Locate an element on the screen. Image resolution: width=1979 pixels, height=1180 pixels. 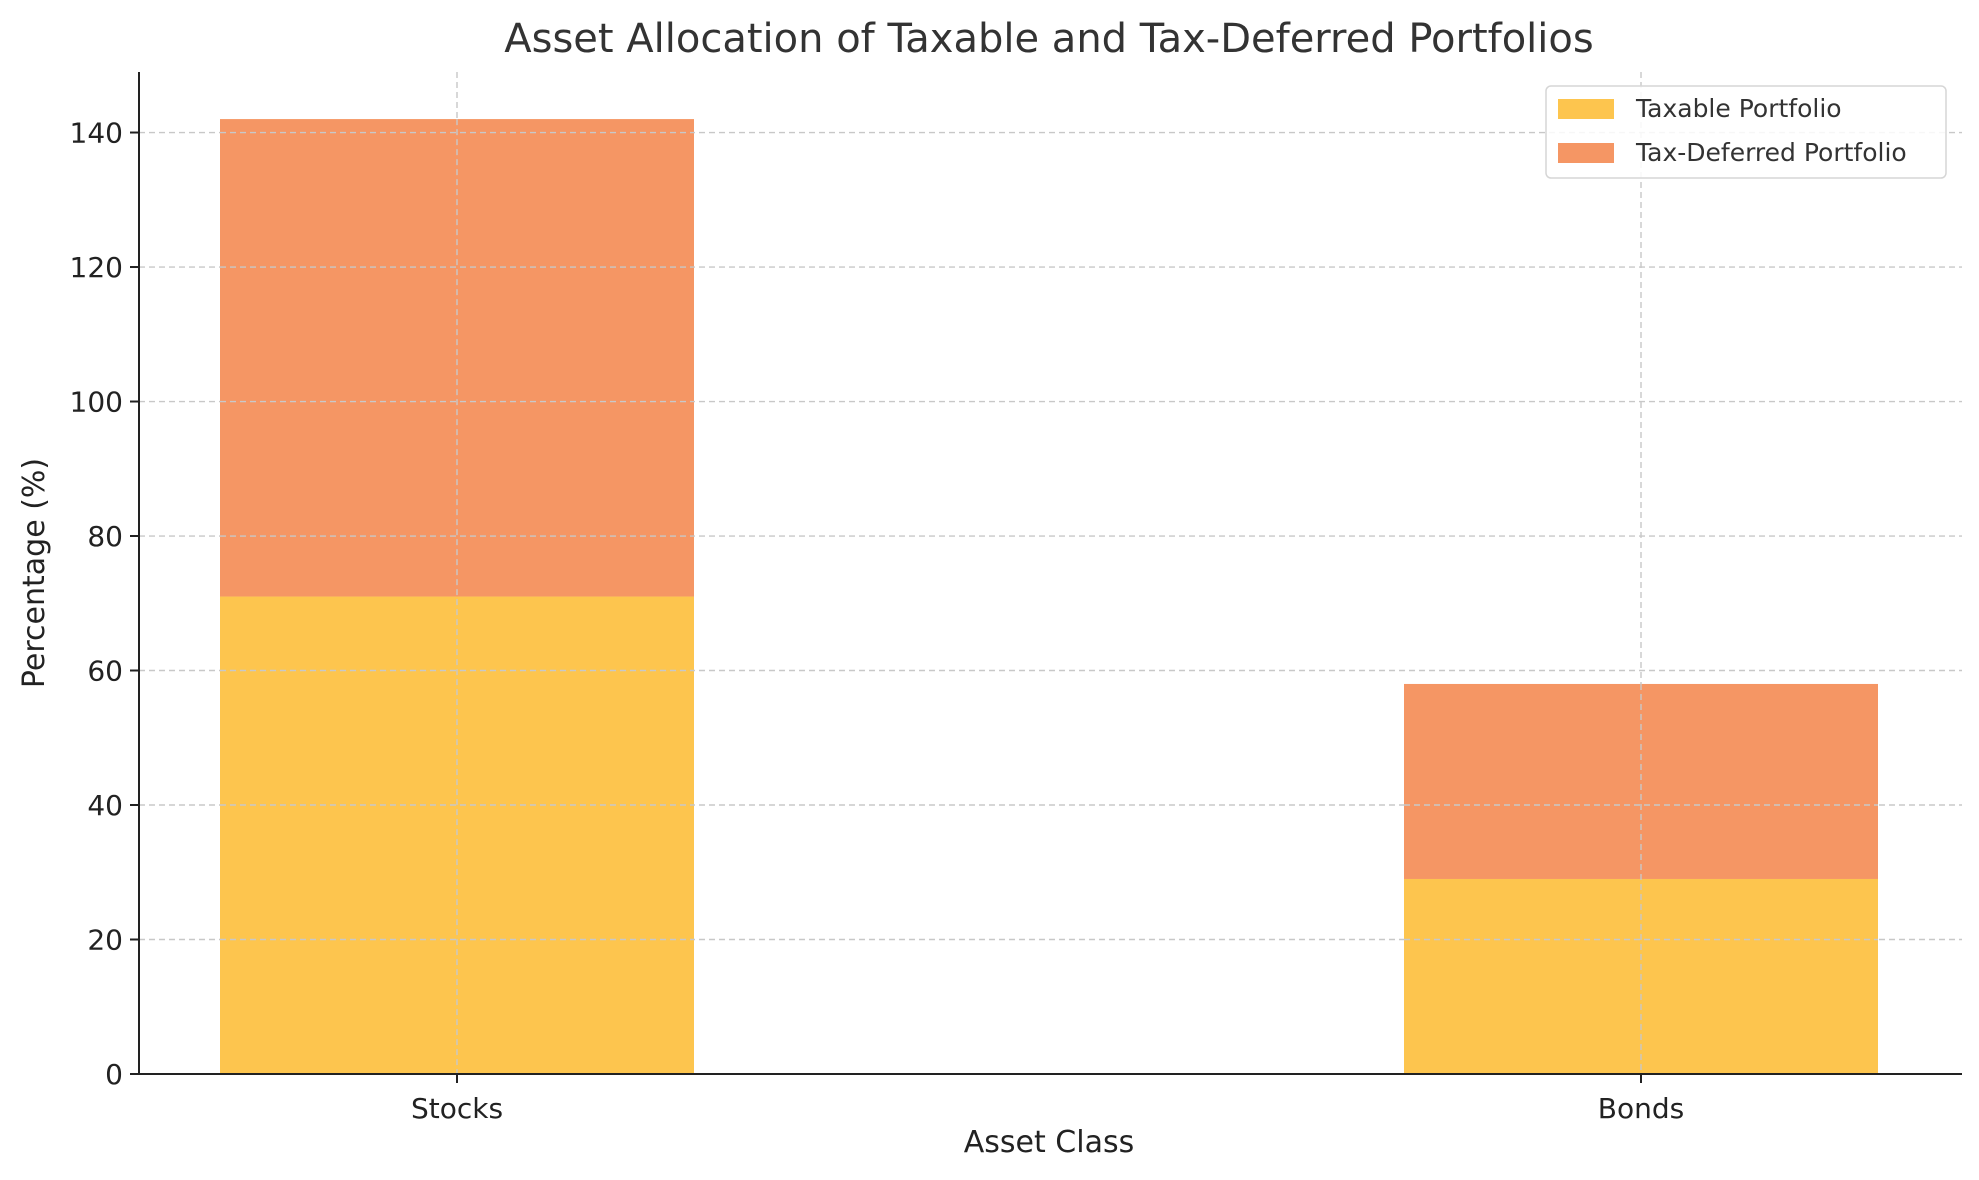
y-tick-label: 0 is located at coordinates (114, 1074).